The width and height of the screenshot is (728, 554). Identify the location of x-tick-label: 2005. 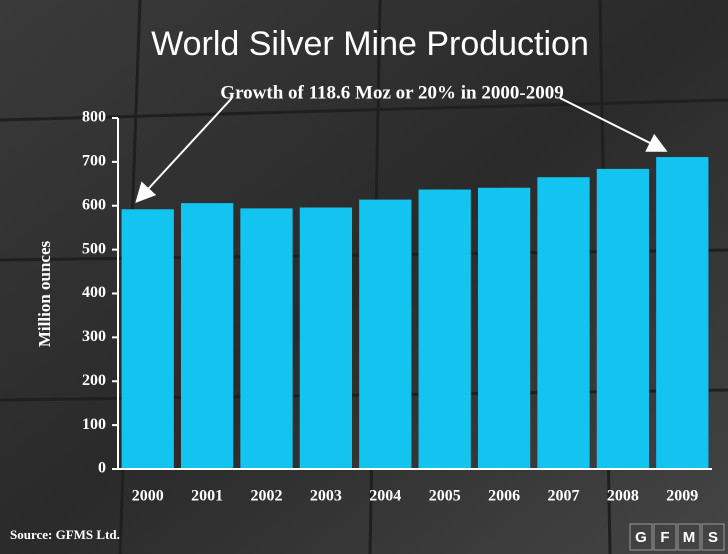
(445, 496).